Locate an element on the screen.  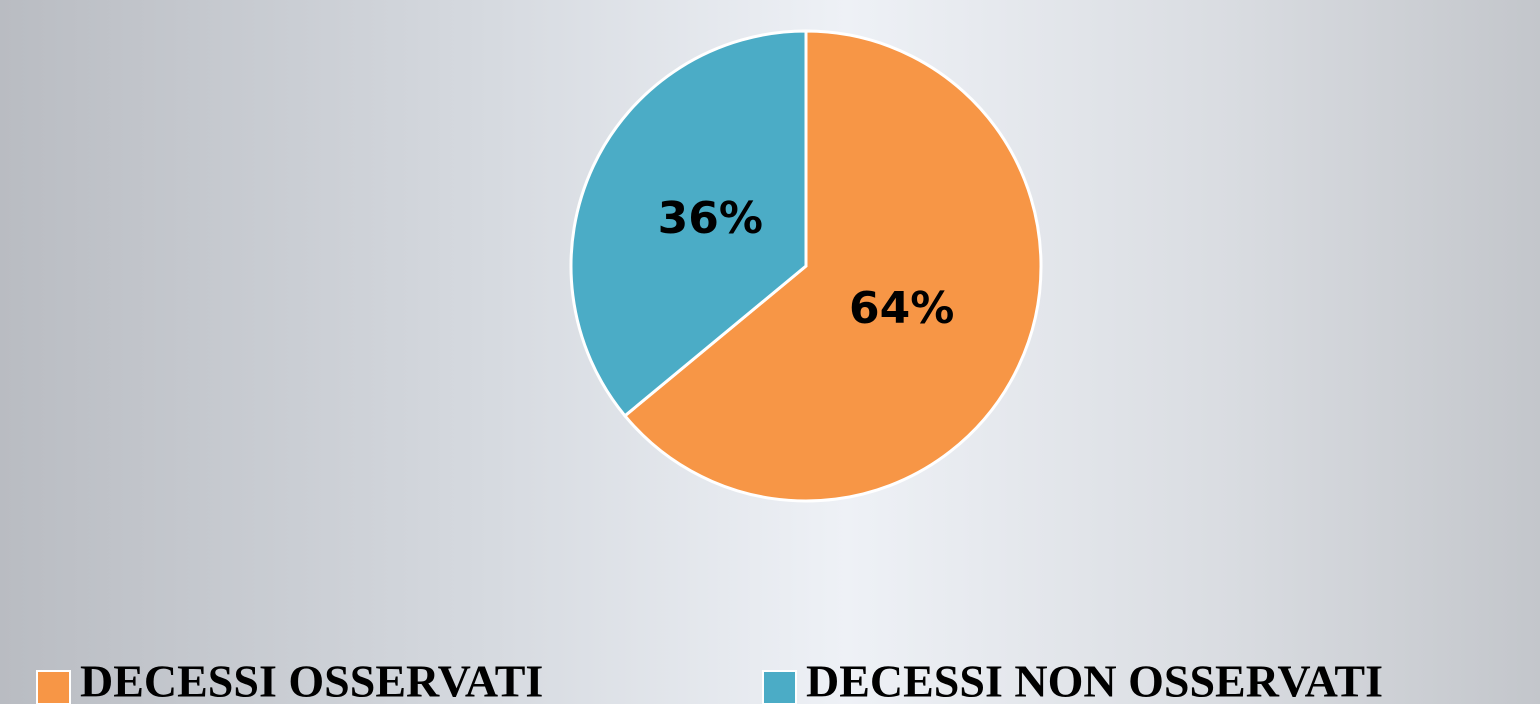
pie-slice is located at coordinates (688, 223).